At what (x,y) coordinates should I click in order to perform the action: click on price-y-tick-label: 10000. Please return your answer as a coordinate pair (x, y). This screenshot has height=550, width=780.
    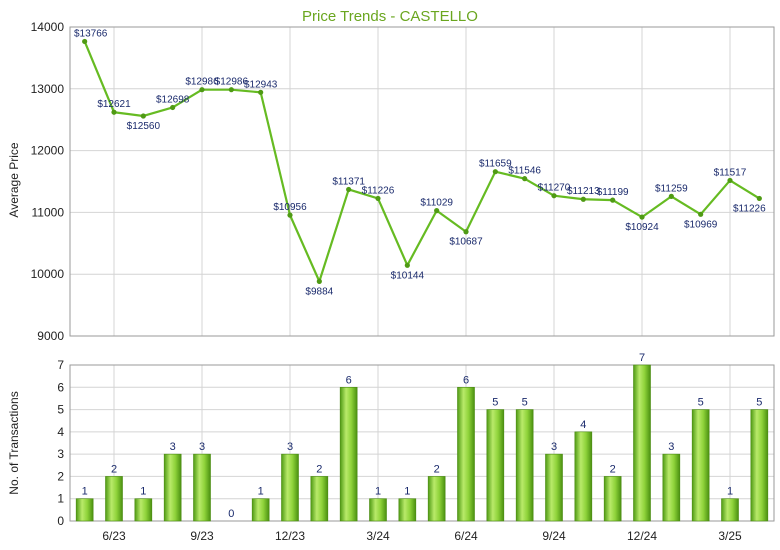
    Looking at the image, I should click on (48, 274).